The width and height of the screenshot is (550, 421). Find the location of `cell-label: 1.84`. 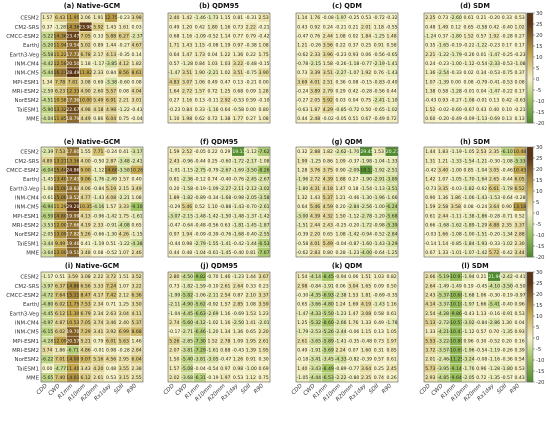

cell-label: 1.84 is located at coordinates (366, 37).